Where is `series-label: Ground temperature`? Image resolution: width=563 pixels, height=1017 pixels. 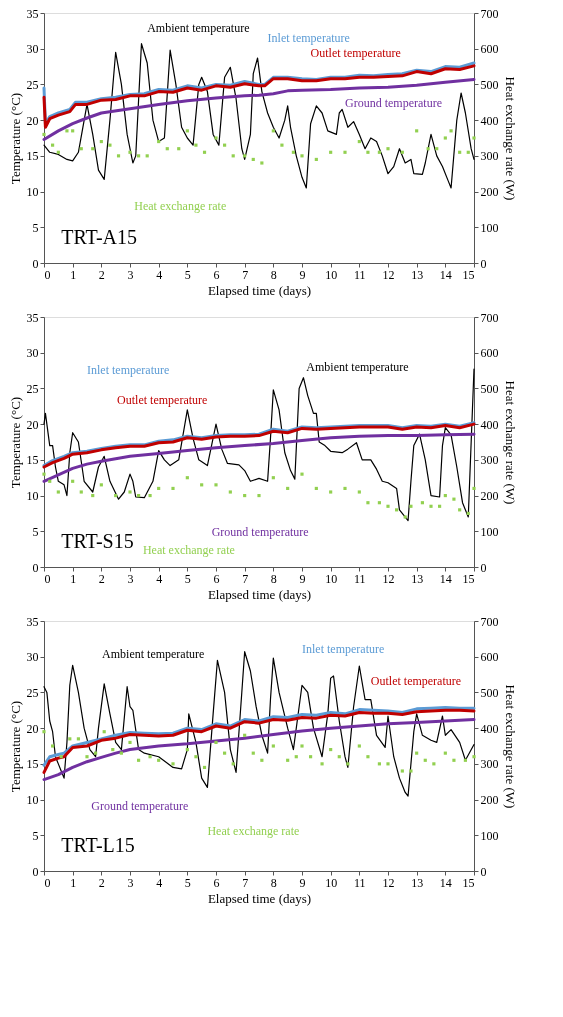
series-label: Ground temperature is located at coordinates (393, 103).